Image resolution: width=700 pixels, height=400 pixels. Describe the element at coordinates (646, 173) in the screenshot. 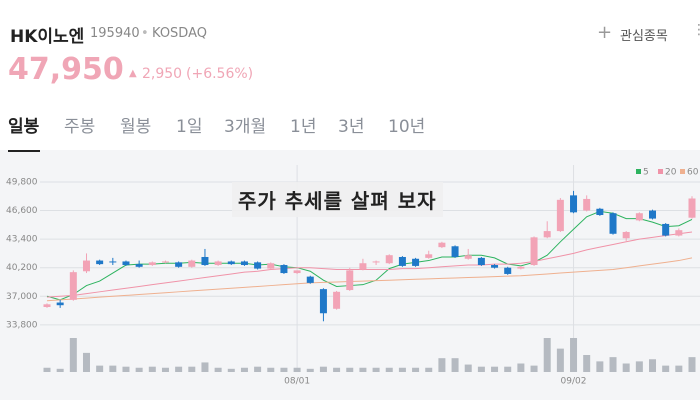

I see `legend-label: 5` at that location.